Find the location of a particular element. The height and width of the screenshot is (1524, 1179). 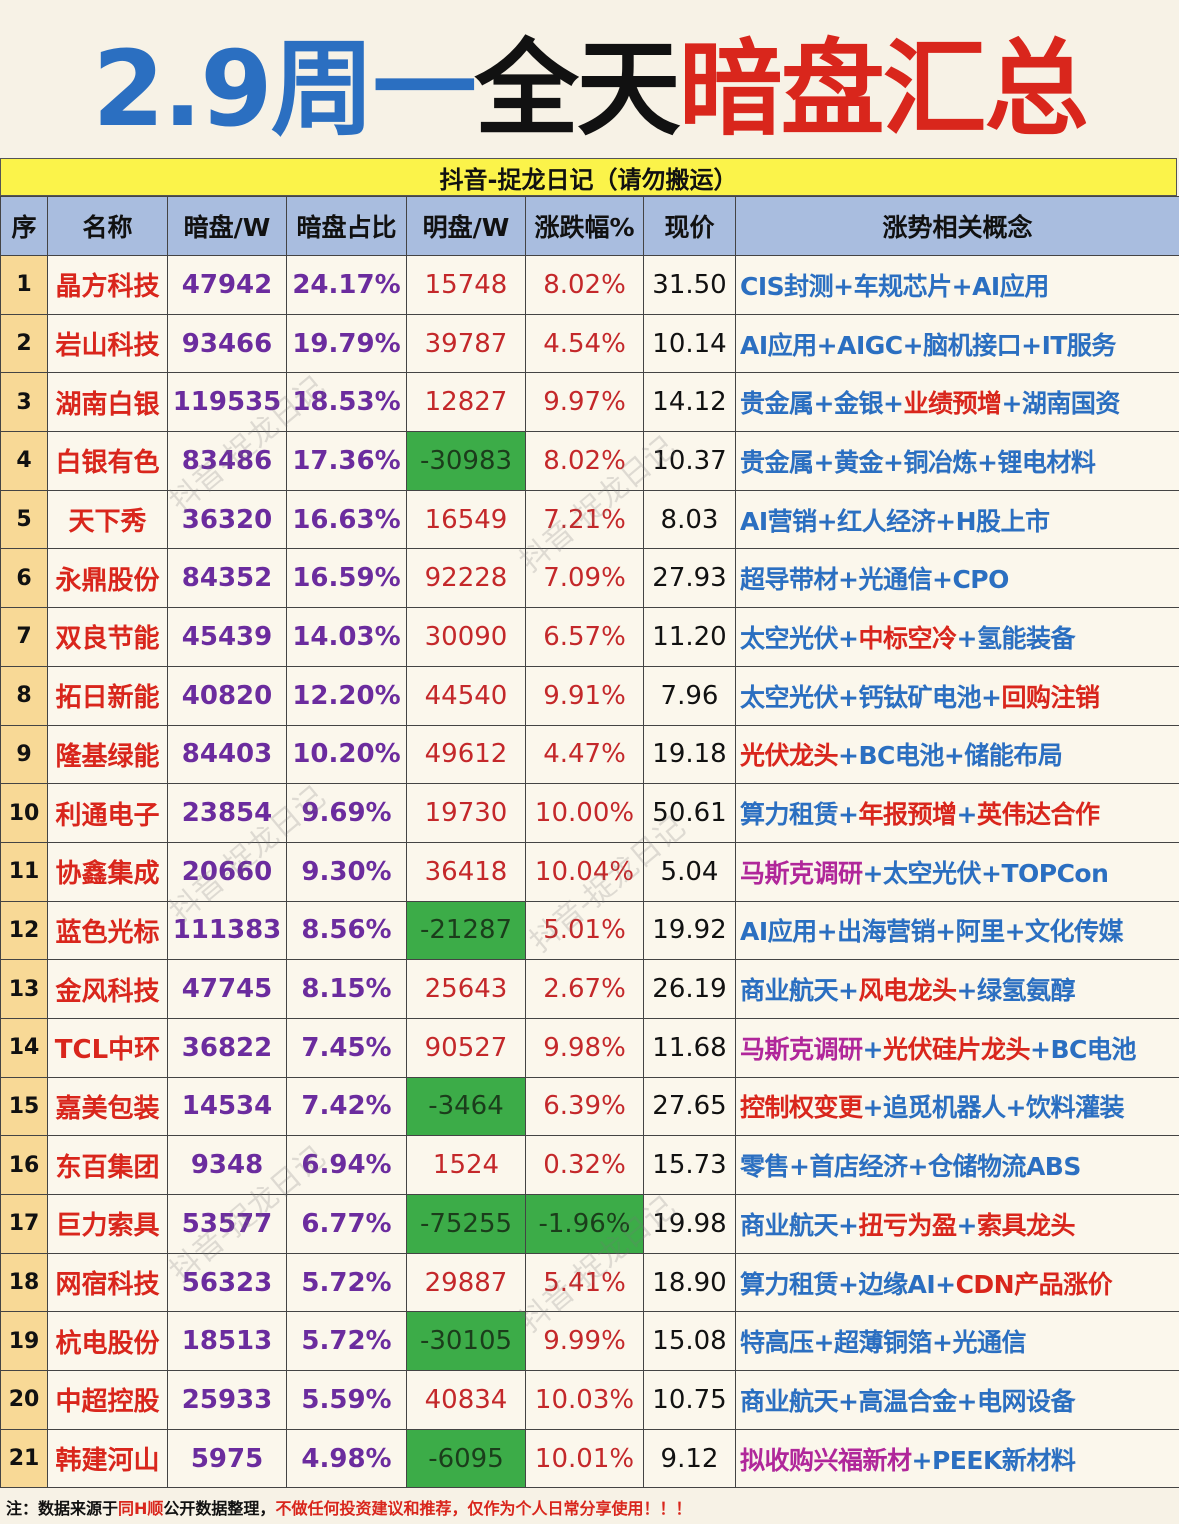

change-percent: 6.57% is located at coordinates (584, 637).